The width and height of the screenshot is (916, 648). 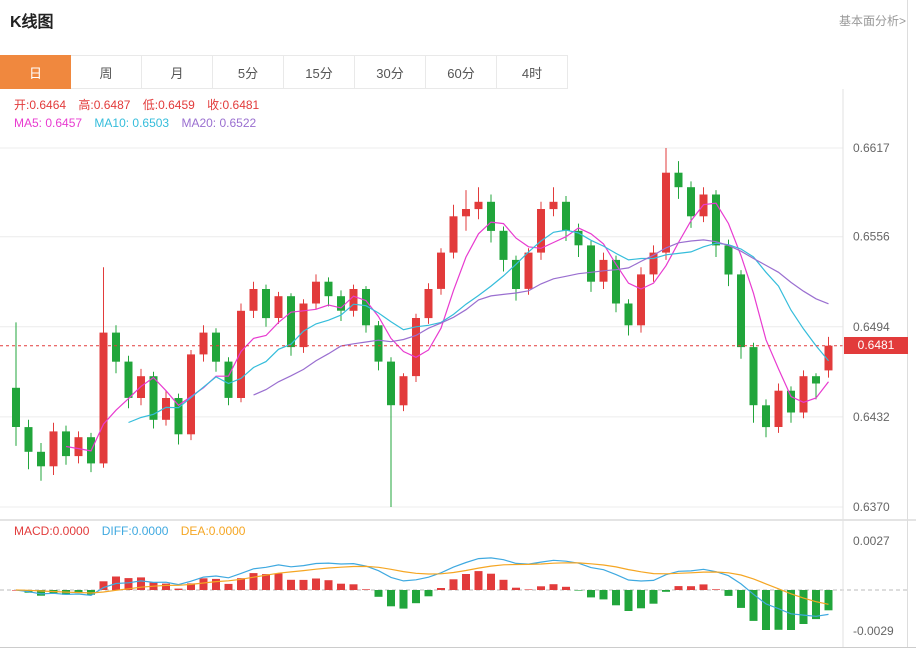 I want to click on svg-text: 0.6494, so click(x=871, y=327).